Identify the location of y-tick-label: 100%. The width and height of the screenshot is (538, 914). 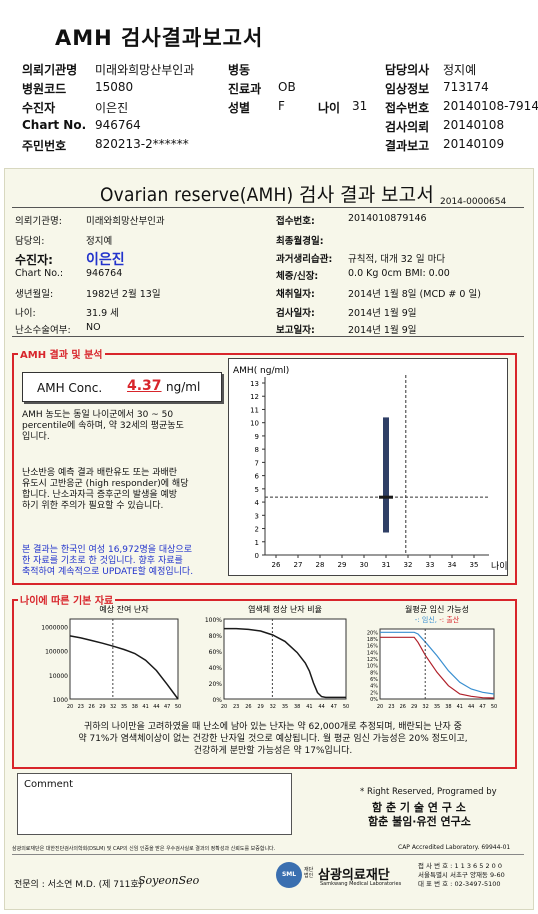
(213, 620).